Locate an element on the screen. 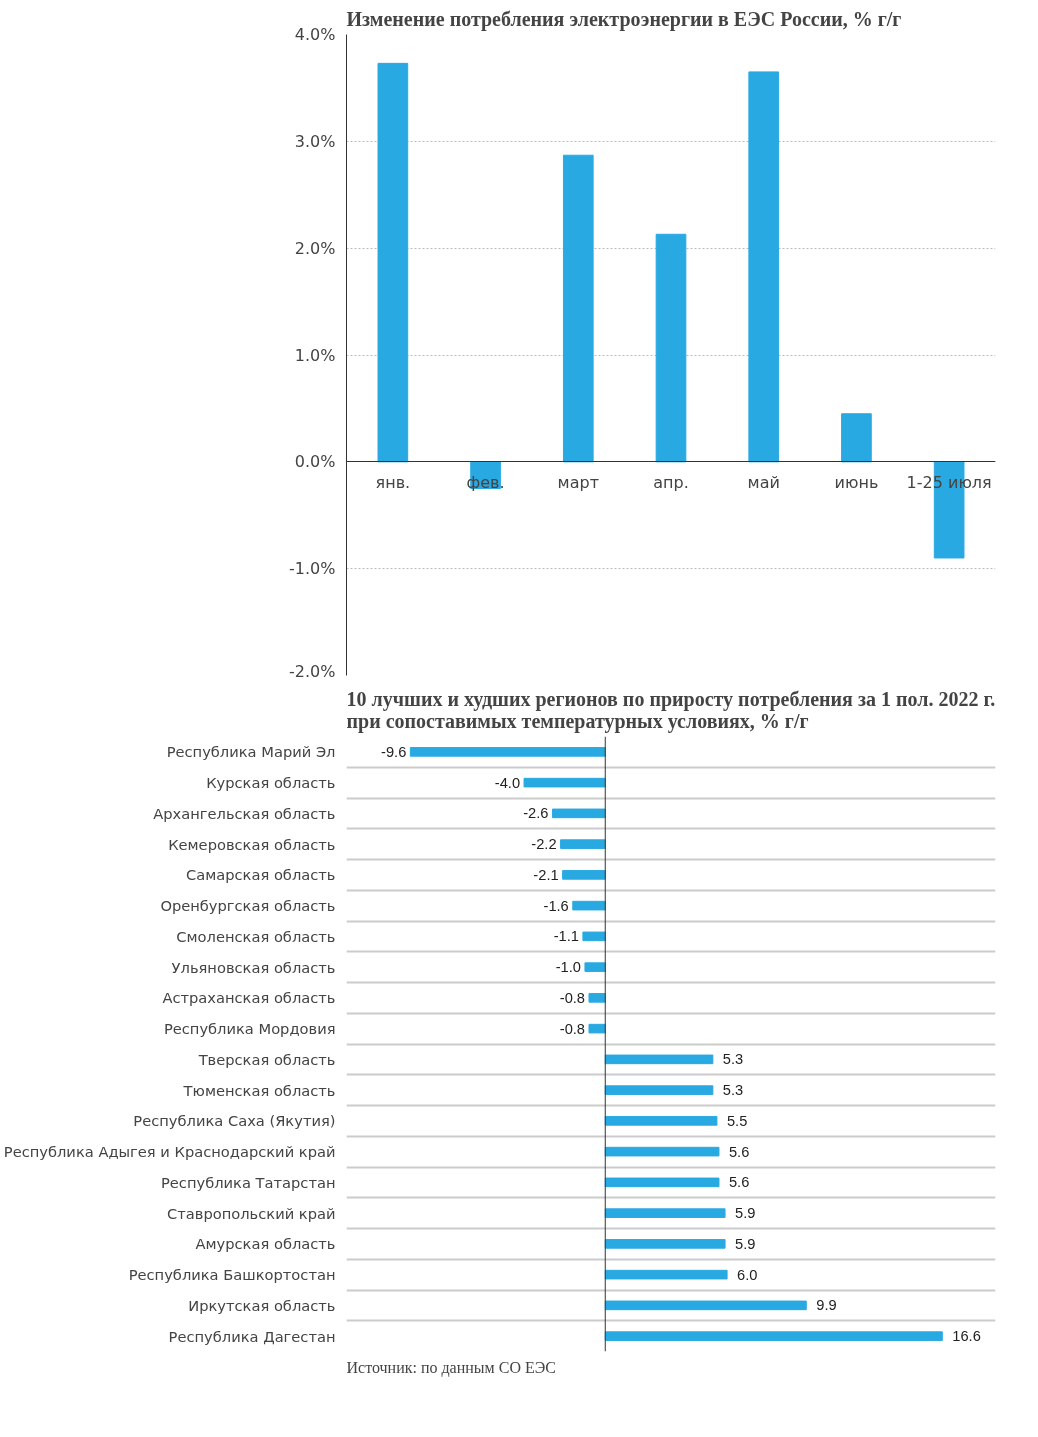 The height and width of the screenshot is (1437, 1038). y-tick-label: Тюменская область is located at coordinates (259, 1090).